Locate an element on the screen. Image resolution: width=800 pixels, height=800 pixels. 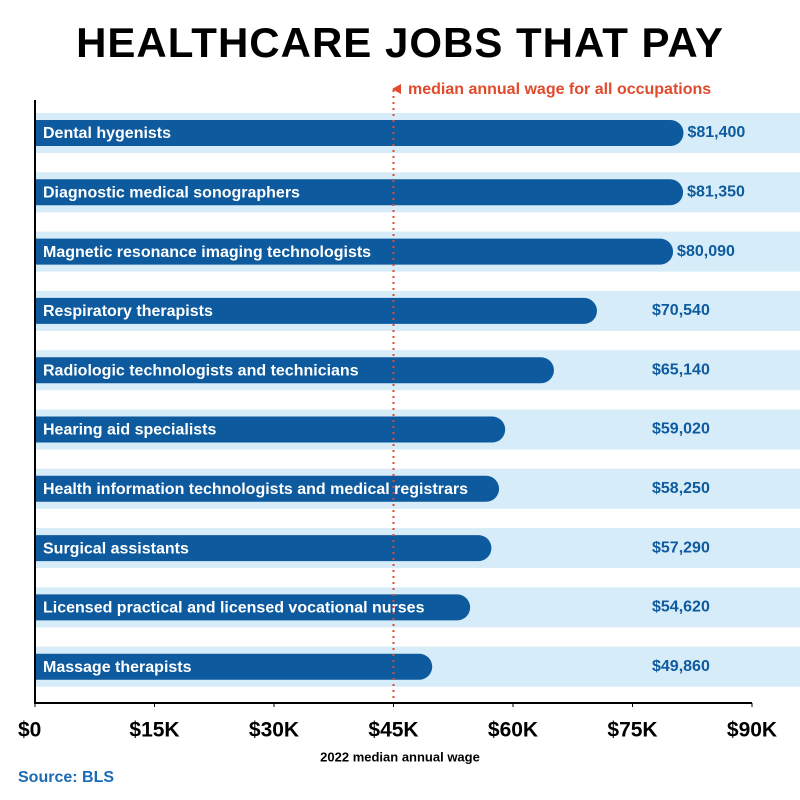
bar-label: Hearing aid specialists is located at coordinates (130, 430).